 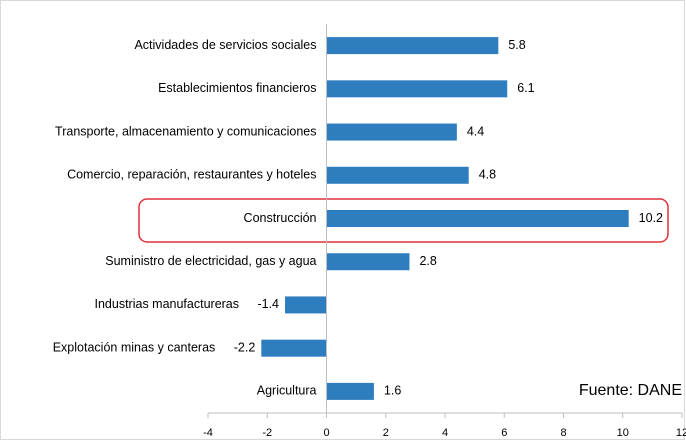 What do you see at coordinates (225, 45) in the screenshot?
I see `category-label: Actividades de servicios sociales` at bounding box center [225, 45].